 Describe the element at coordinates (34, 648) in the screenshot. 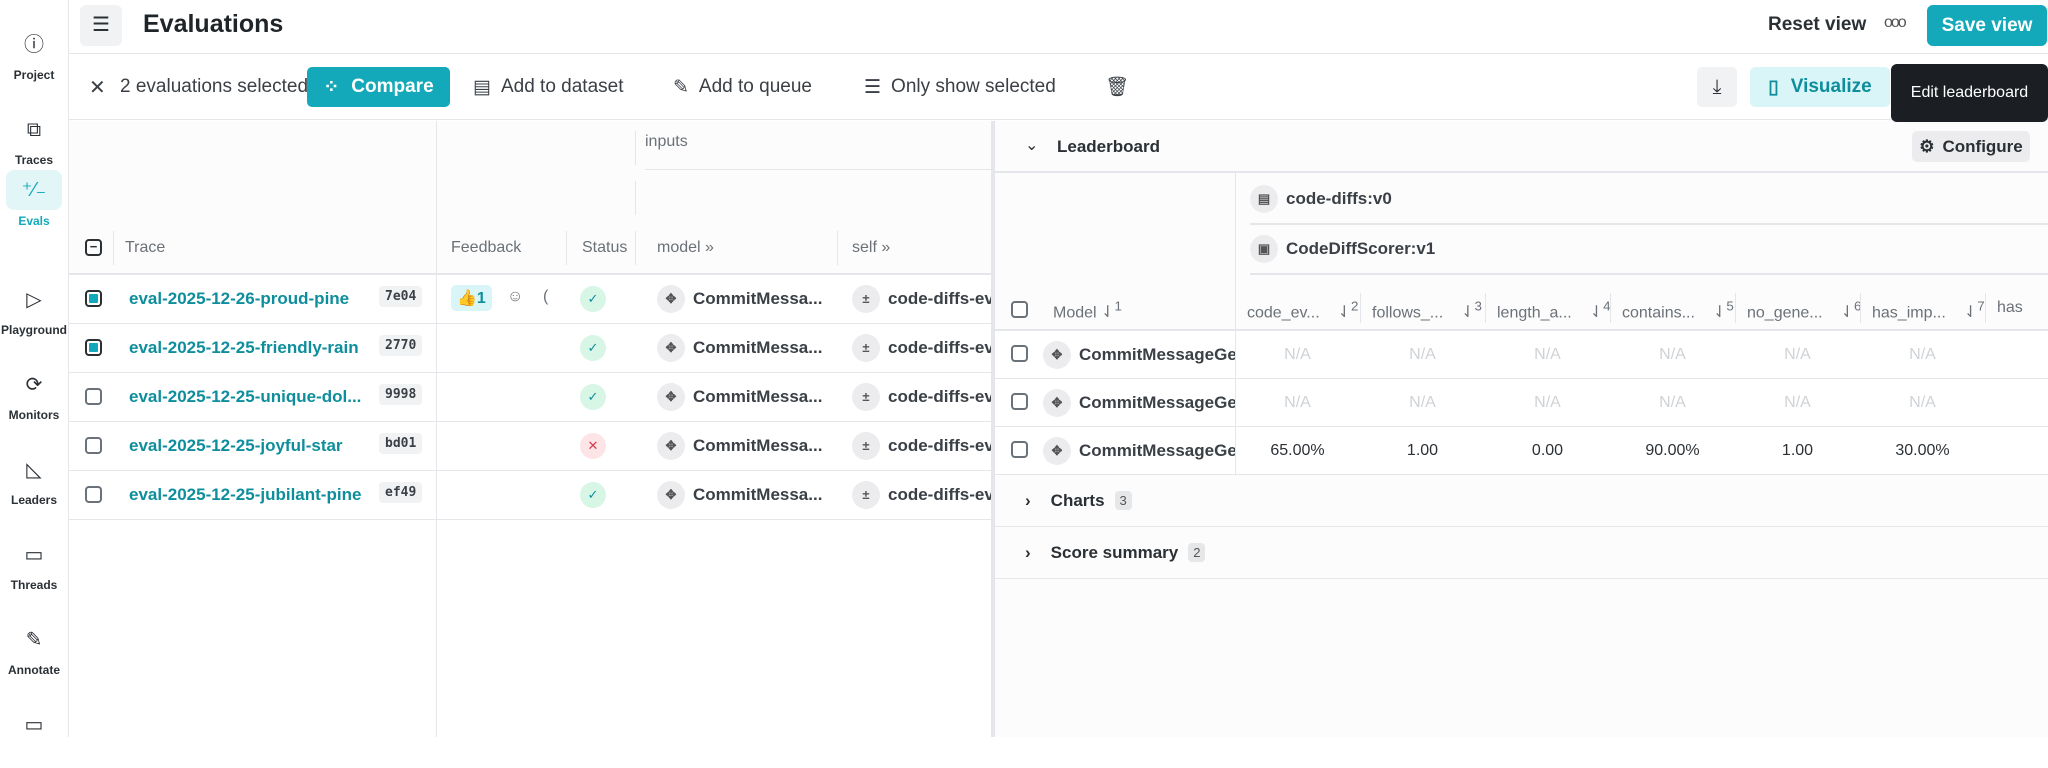

I see `sidebar-item-annotate: ✎ Annotate` at that location.